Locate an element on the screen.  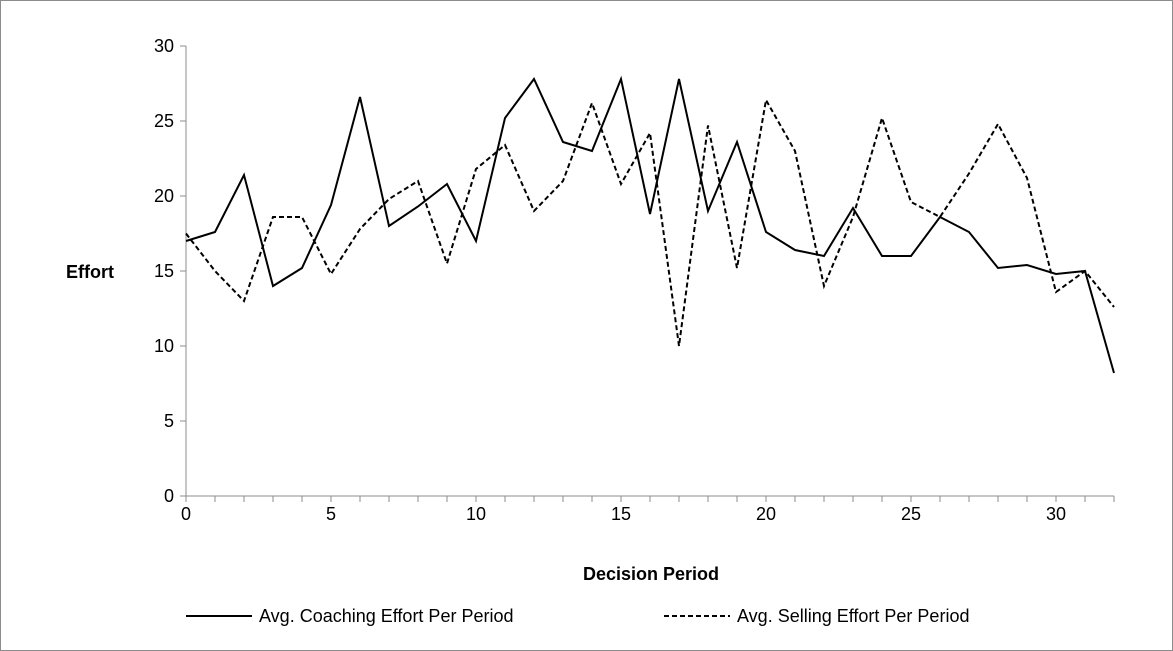
y-tick-label: 20 is located at coordinates (164, 196).